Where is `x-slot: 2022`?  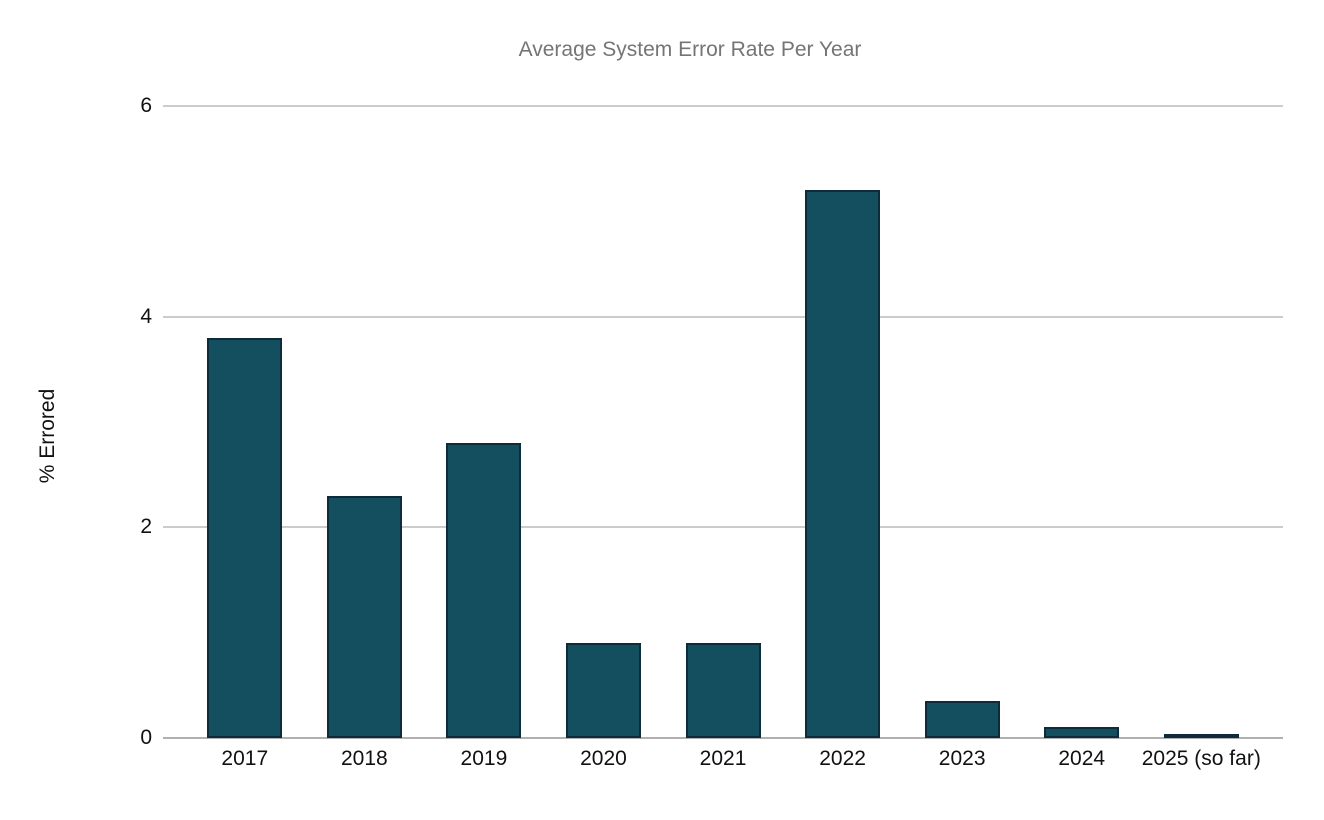 x-slot: 2022 is located at coordinates (843, 759).